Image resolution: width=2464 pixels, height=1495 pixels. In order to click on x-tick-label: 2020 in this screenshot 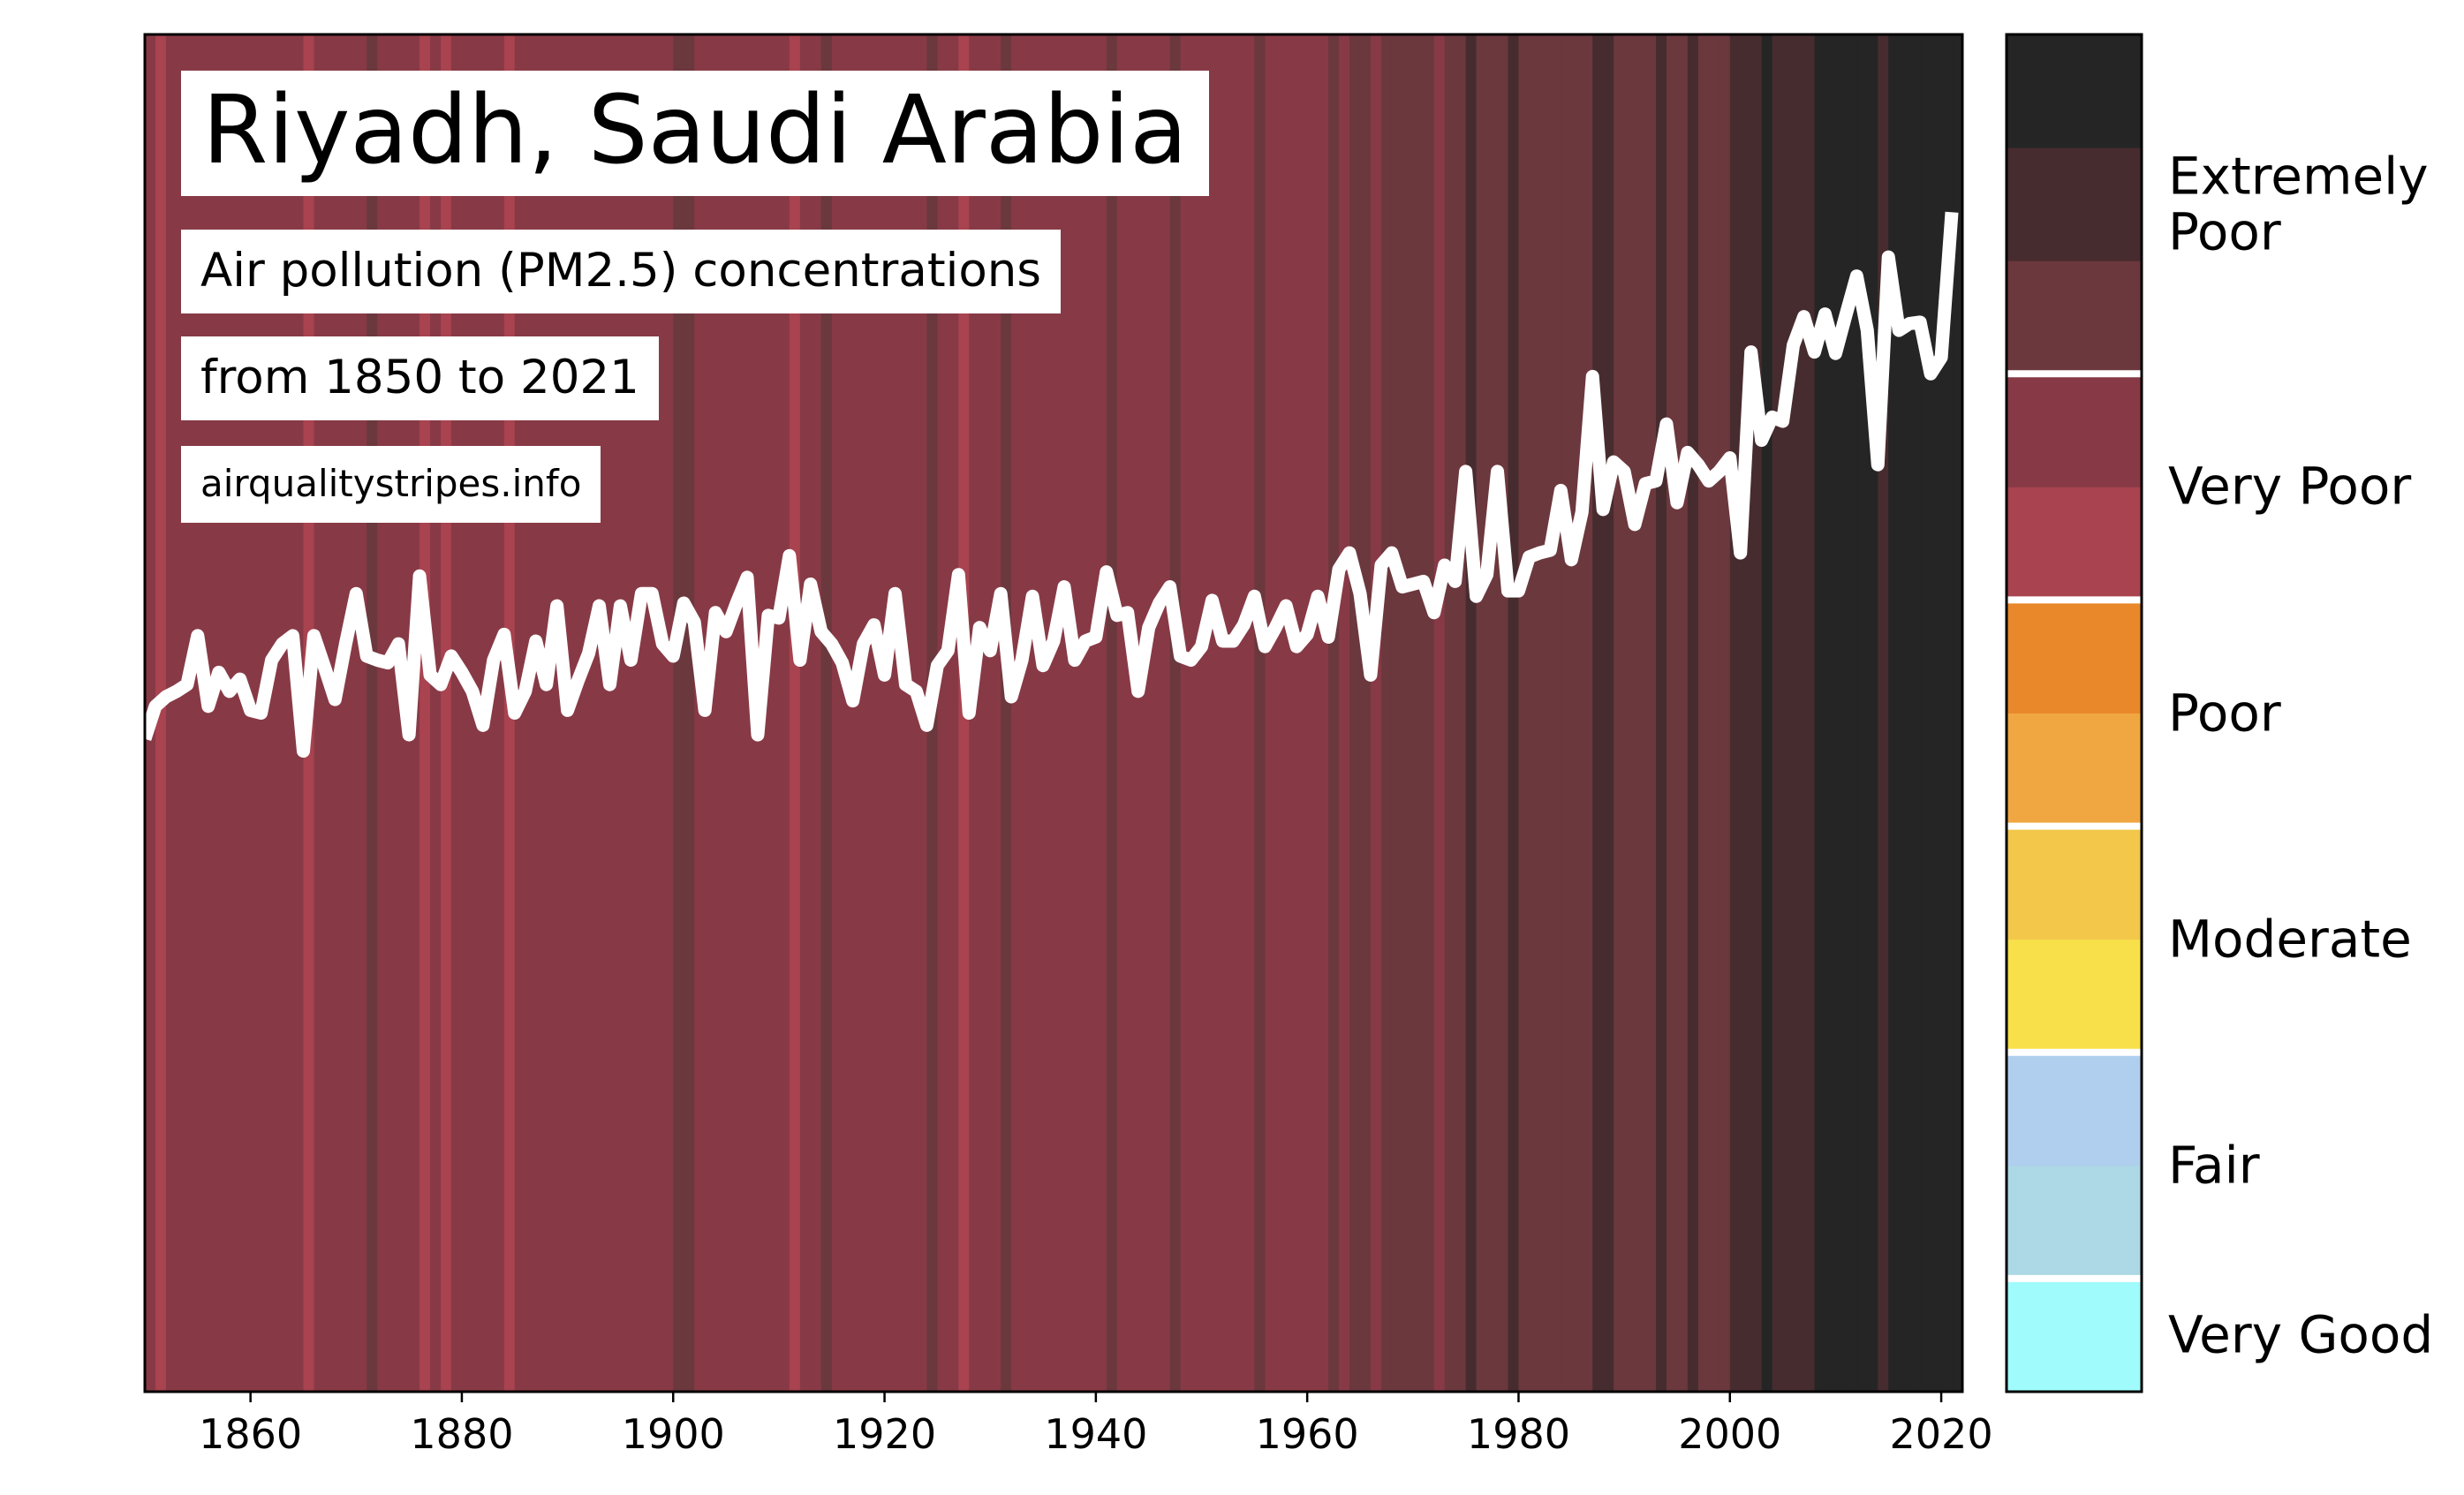, I will do `click(1941, 1434)`.